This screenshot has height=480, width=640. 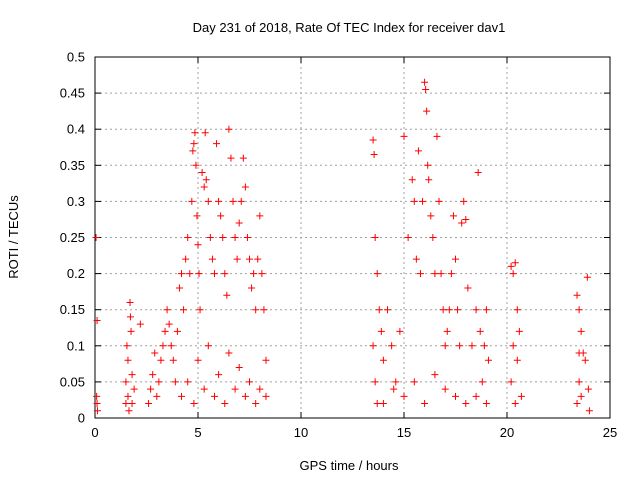 I want to click on x-tick-label: 20, so click(x=507, y=432).